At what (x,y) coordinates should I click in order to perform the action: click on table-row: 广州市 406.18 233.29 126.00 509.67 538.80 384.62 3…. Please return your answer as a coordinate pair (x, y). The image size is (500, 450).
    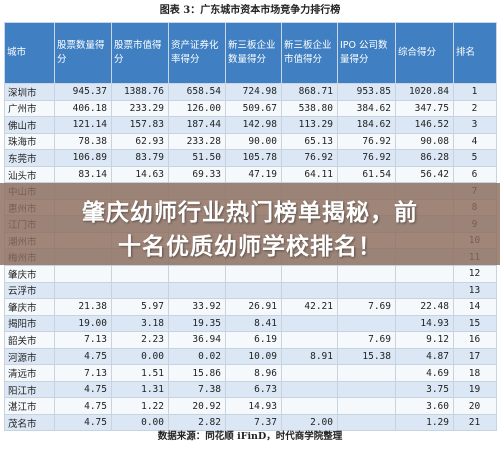
    Looking at the image, I should click on (250, 108).